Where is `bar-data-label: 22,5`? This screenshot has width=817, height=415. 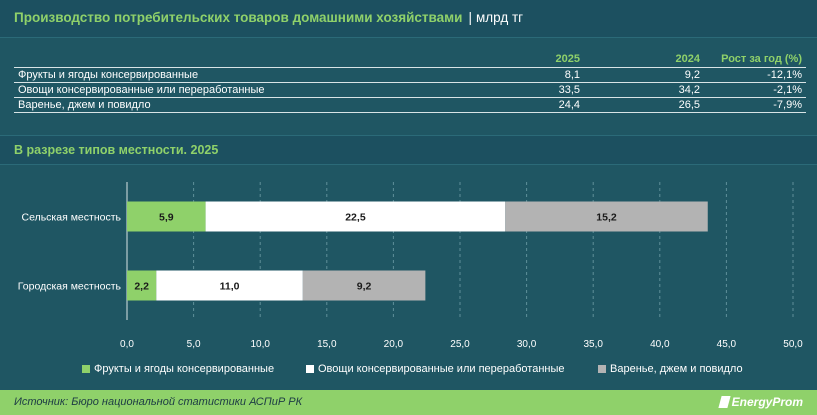
bar-data-label: 22,5 is located at coordinates (355, 218).